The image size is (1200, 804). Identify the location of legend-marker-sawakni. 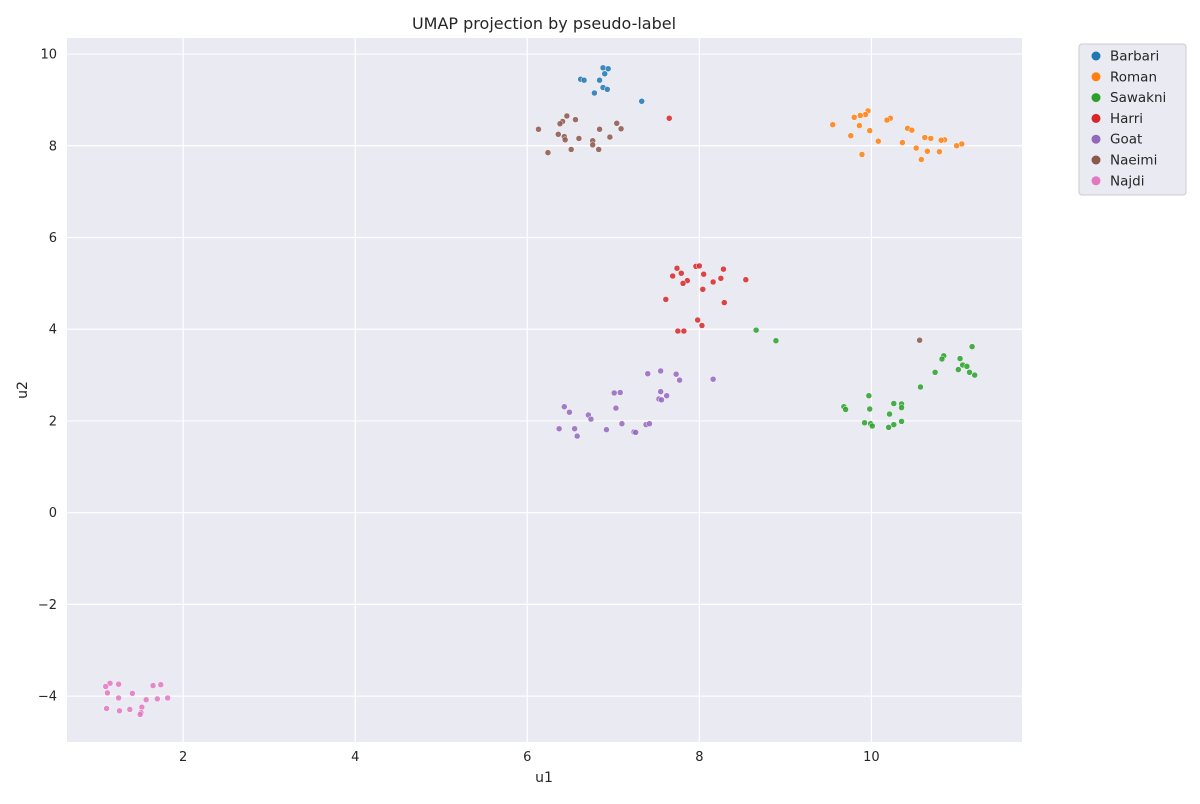
(1096, 98).